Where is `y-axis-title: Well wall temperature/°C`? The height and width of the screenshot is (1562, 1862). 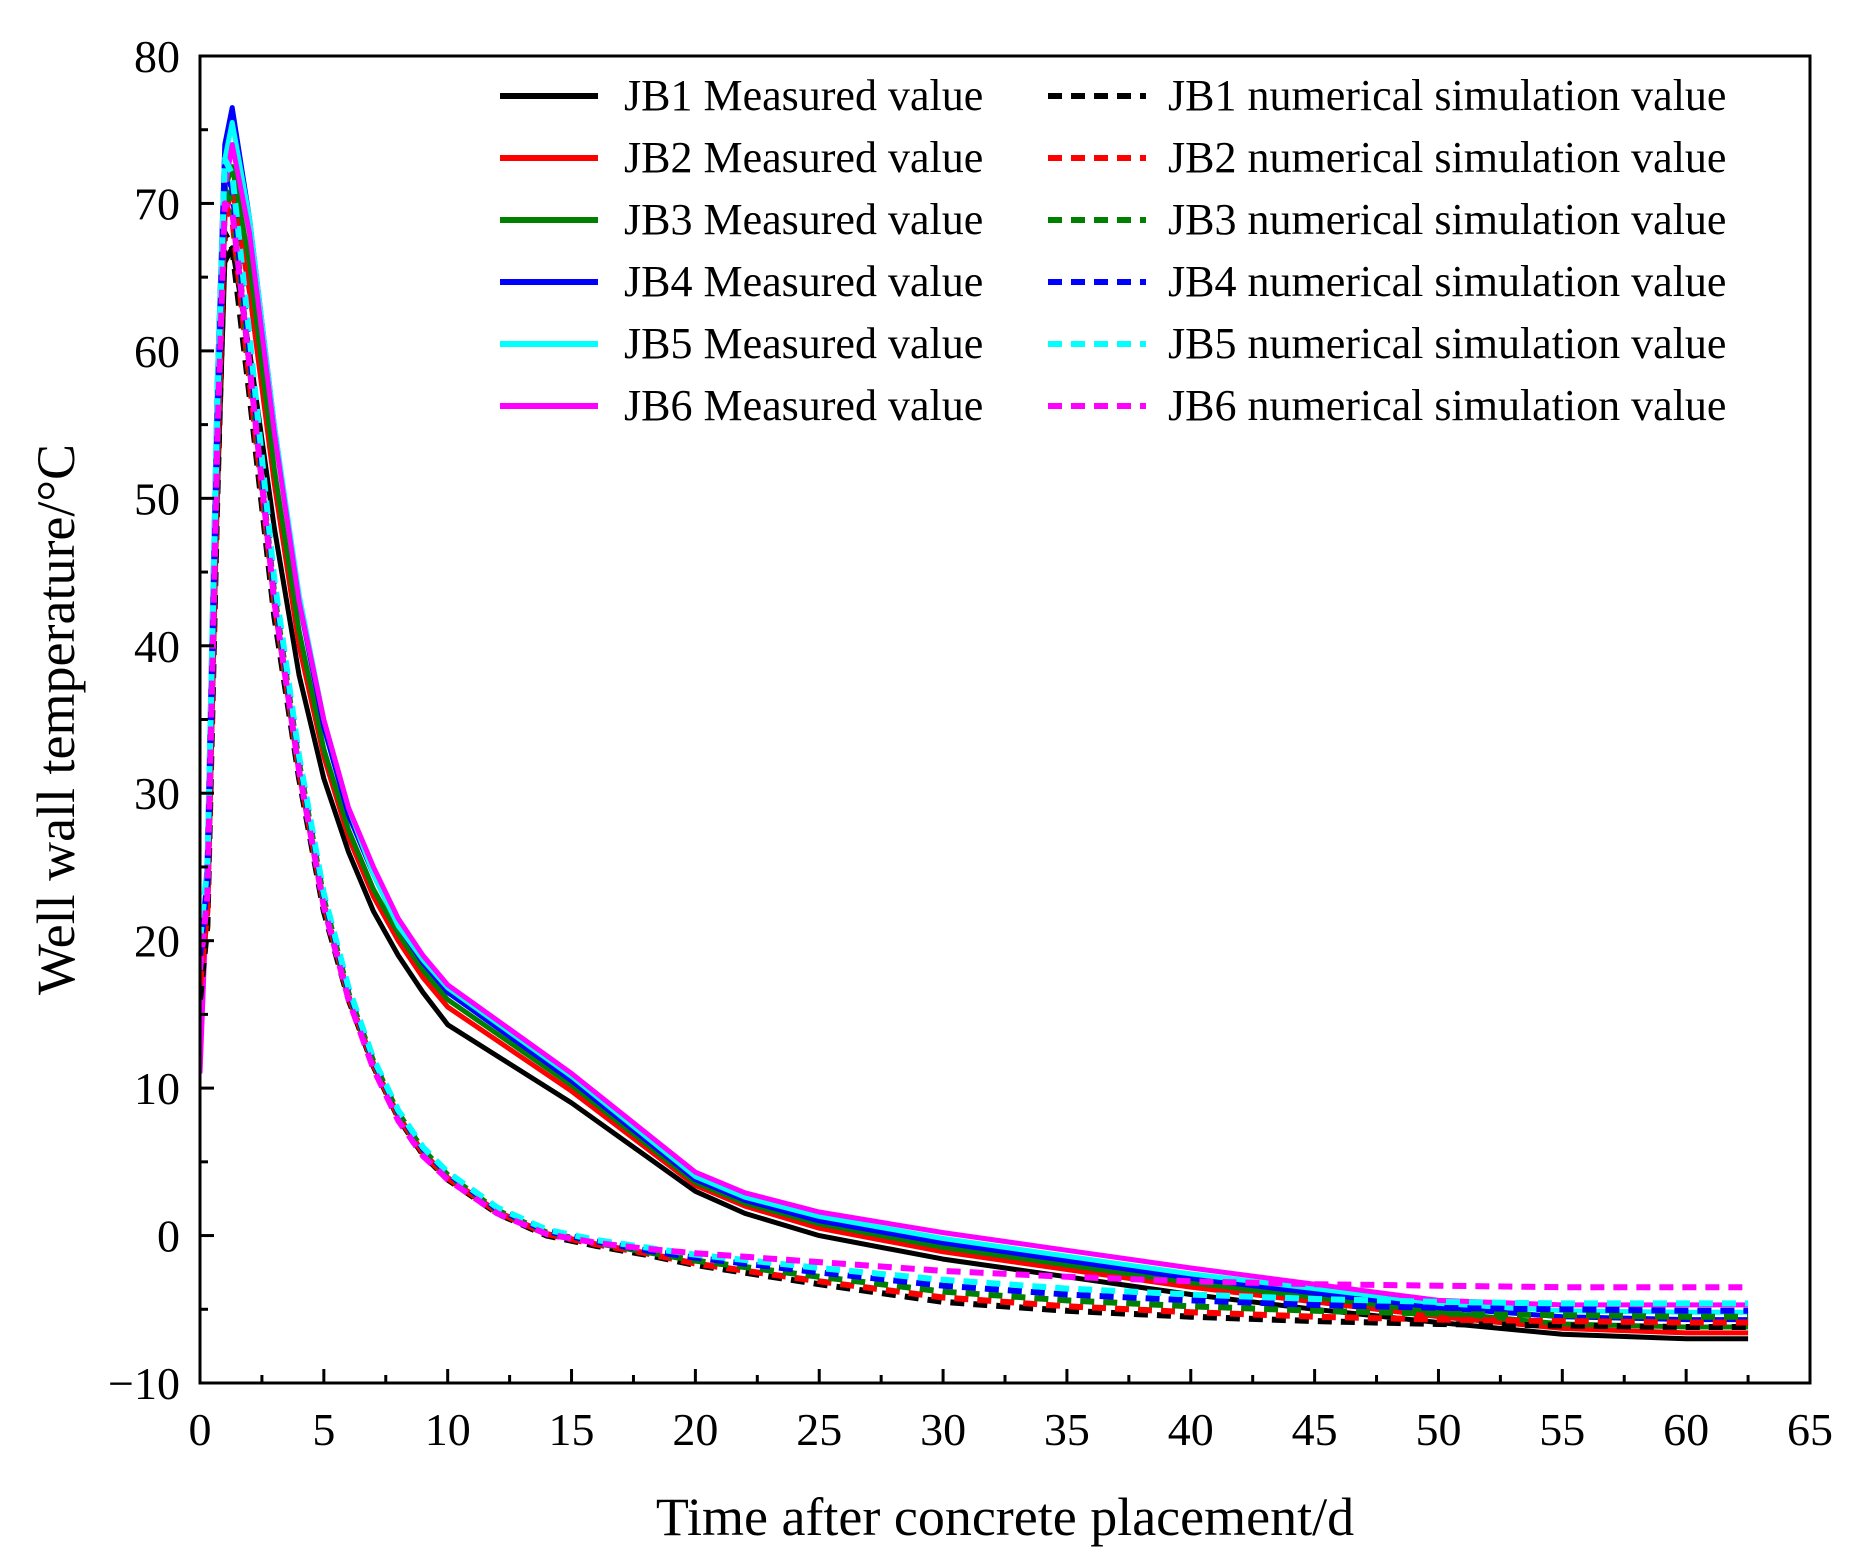
y-axis-title: Well wall temperature/°C is located at coordinates (56, 719).